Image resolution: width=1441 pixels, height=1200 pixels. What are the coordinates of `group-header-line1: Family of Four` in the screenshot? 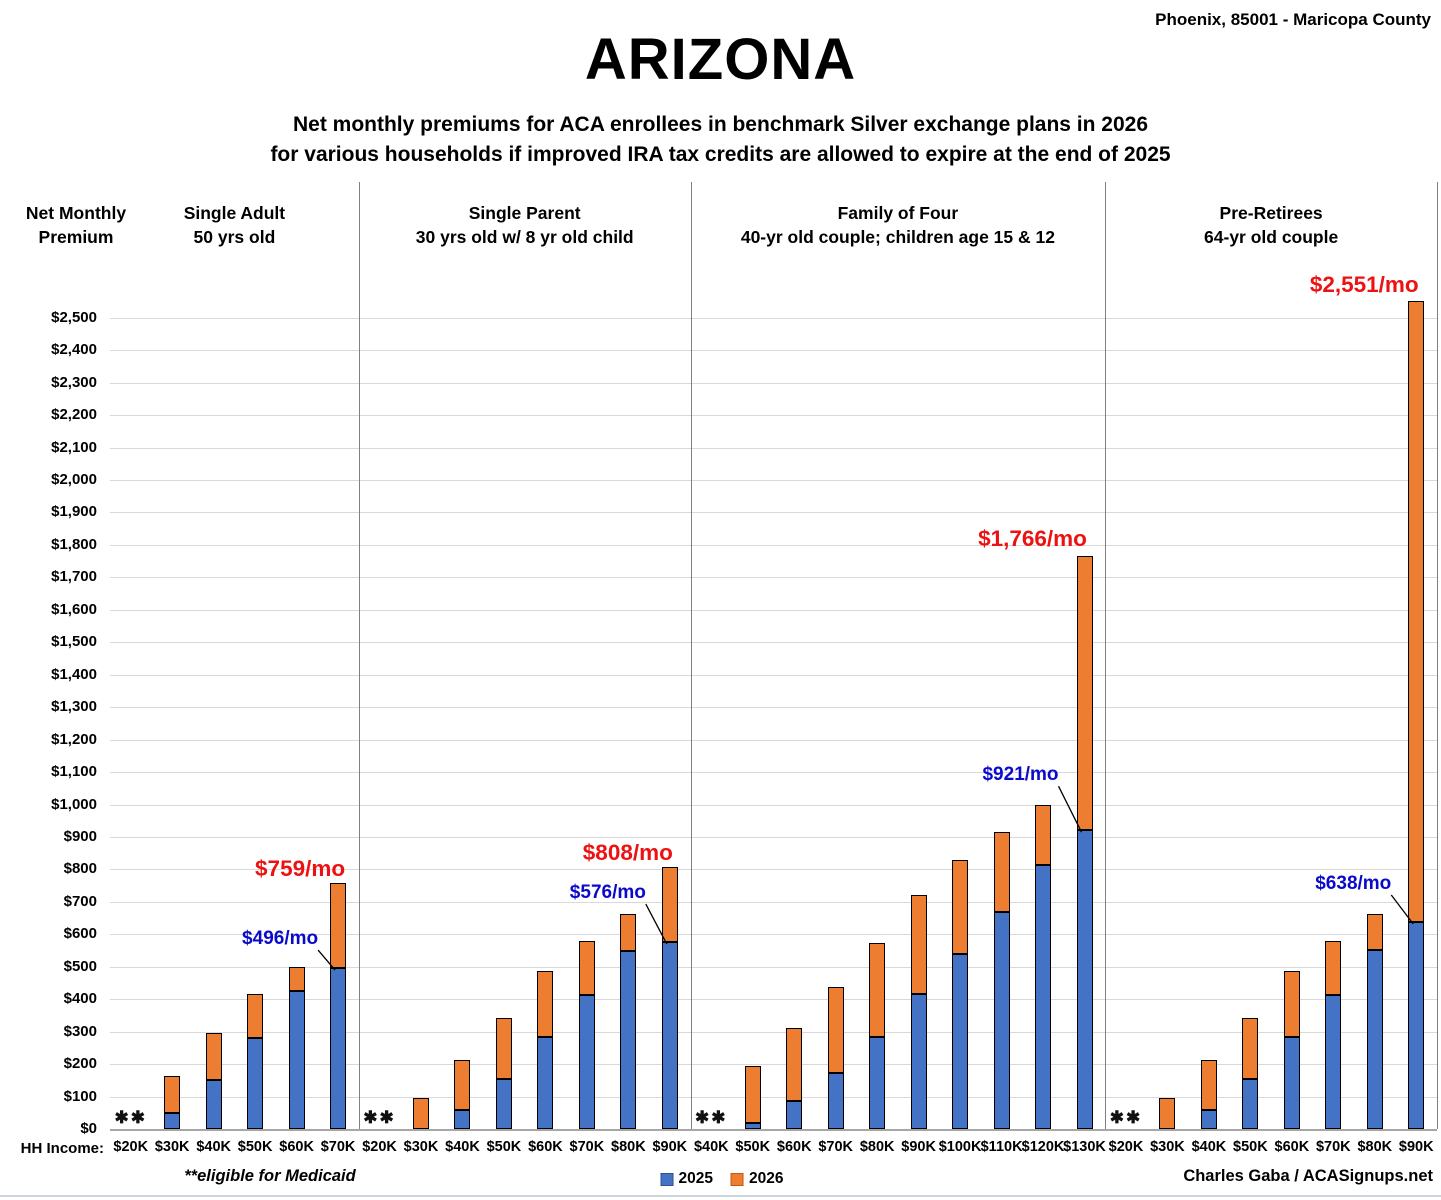 It's located at (898, 213).